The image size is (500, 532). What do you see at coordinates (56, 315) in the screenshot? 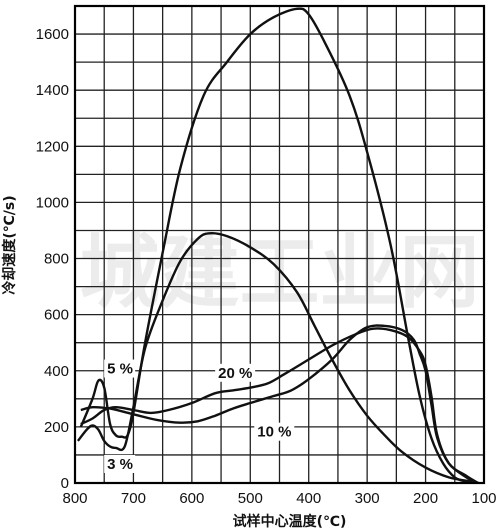
I see `y-tick-label: 600` at bounding box center [56, 315].